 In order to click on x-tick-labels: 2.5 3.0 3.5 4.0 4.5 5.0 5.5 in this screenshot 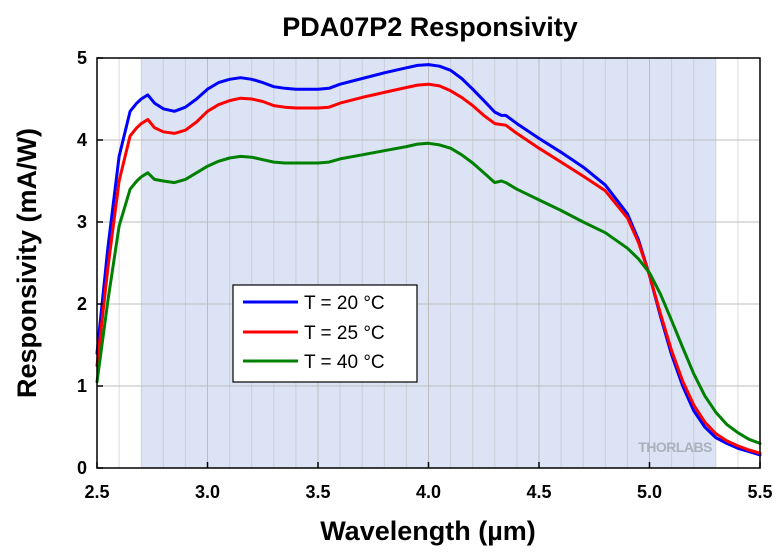, I will do `click(428, 492)`.